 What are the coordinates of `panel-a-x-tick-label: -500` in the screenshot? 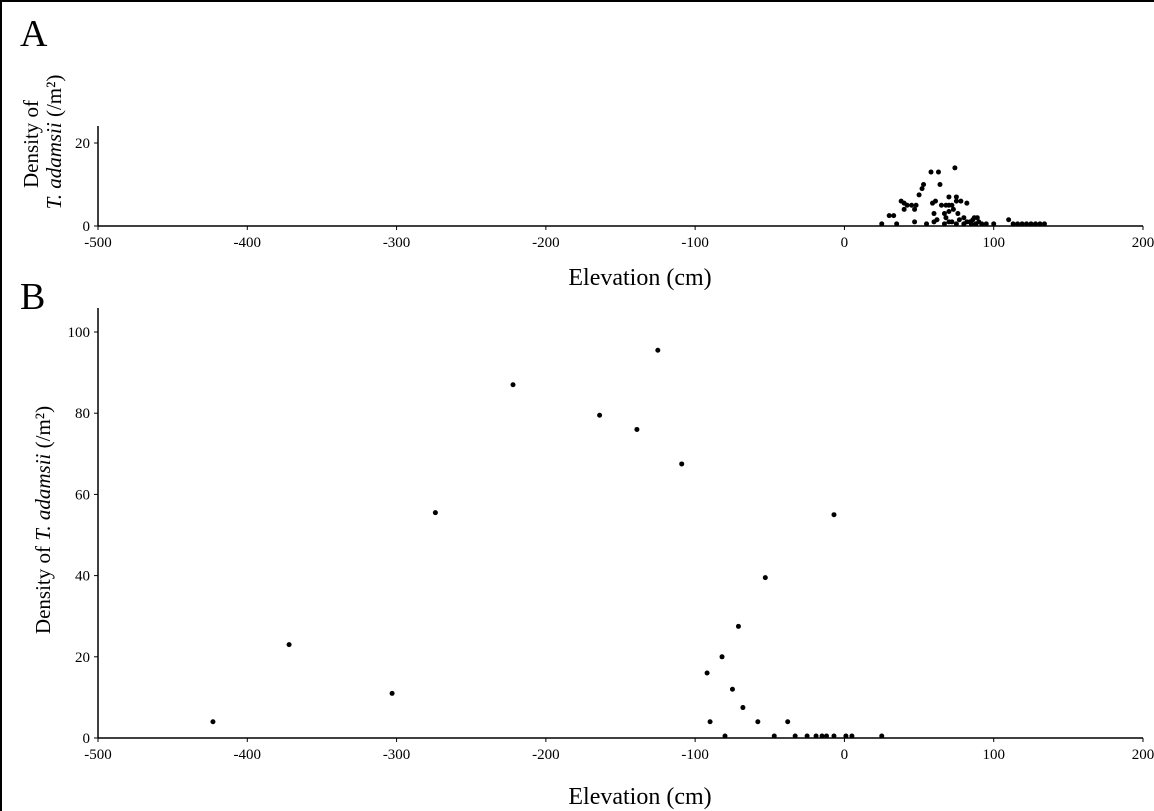 It's located at (98, 243).